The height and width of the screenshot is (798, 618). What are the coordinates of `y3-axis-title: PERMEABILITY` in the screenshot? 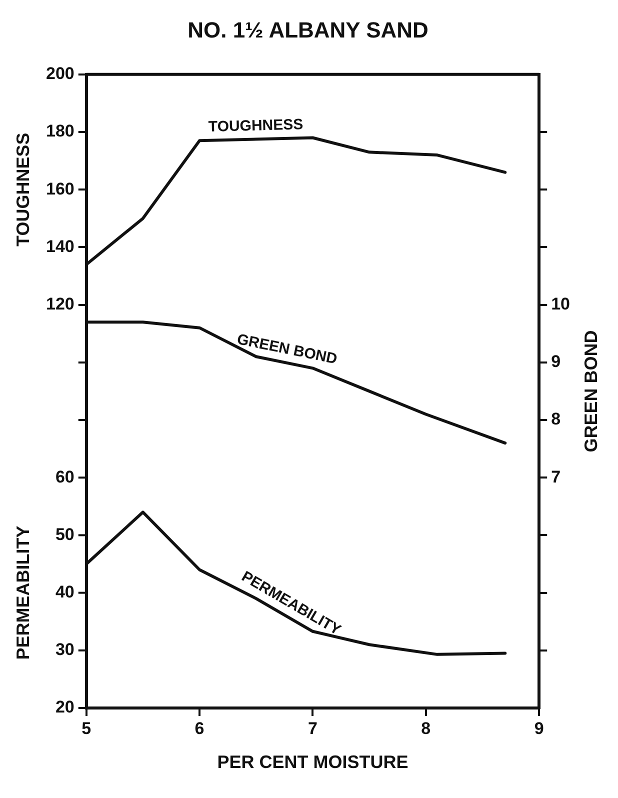 It's located at (22, 593).